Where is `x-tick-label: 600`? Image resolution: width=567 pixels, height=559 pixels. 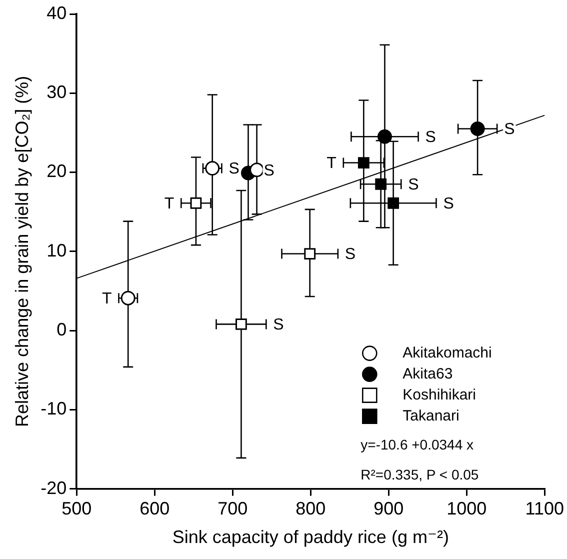 x-tick-label: 600 is located at coordinates (155, 508).